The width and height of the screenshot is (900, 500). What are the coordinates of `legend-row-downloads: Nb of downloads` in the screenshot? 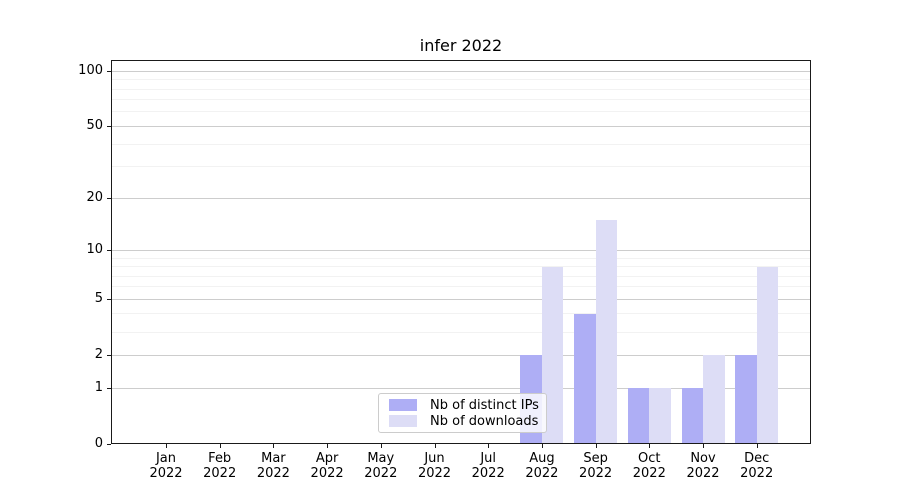 It's located at (462, 421).